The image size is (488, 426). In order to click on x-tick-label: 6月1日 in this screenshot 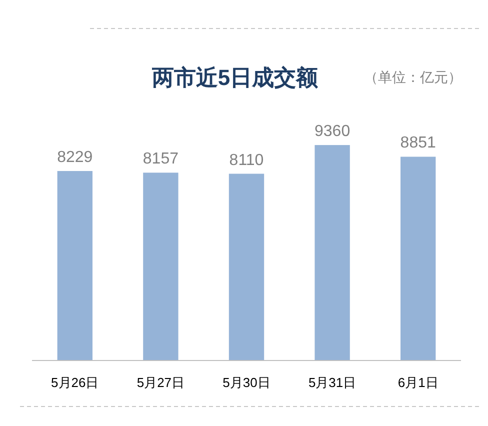, I will do `click(418, 382)`.